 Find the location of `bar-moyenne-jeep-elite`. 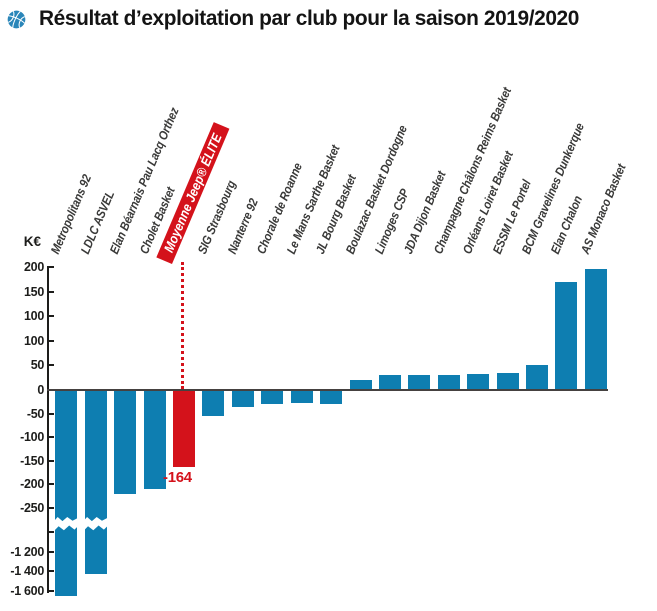

bar-moyenne-jeep-elite is located at coordinates (183, 429).